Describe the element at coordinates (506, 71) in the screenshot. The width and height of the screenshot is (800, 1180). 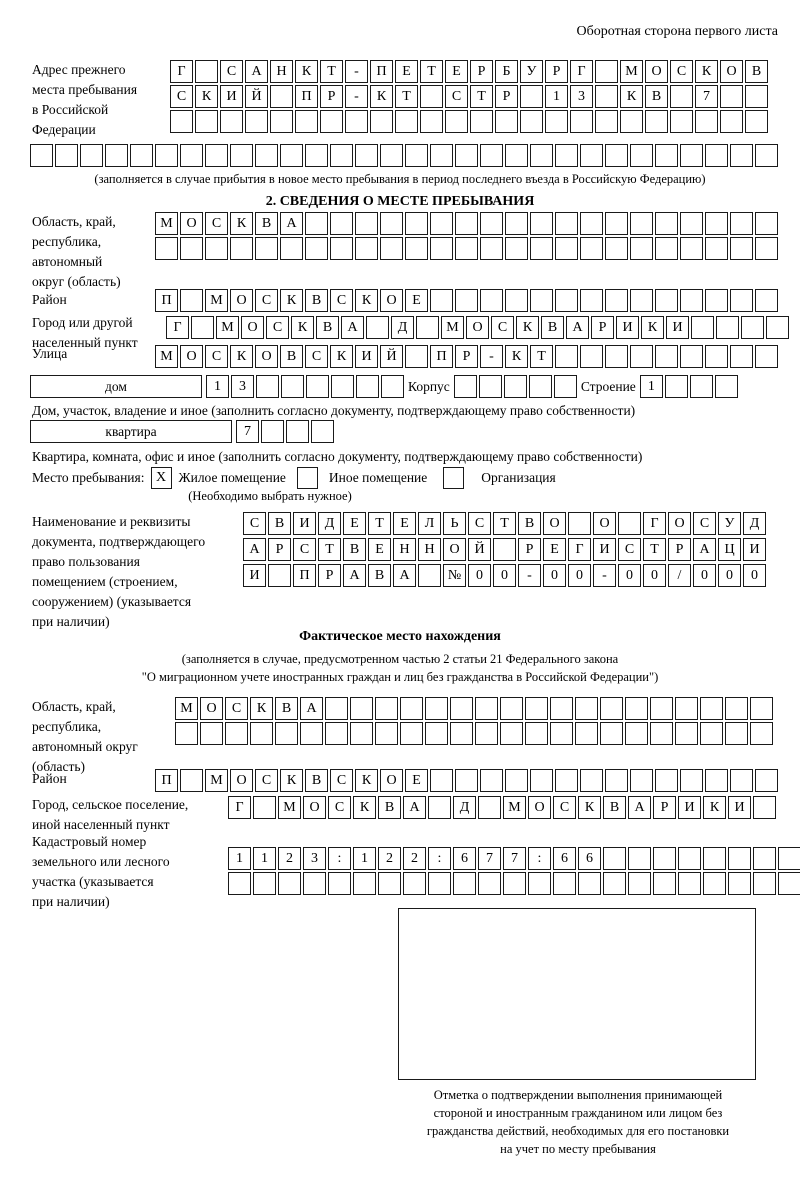
I see `form-cell: Б` at that location.